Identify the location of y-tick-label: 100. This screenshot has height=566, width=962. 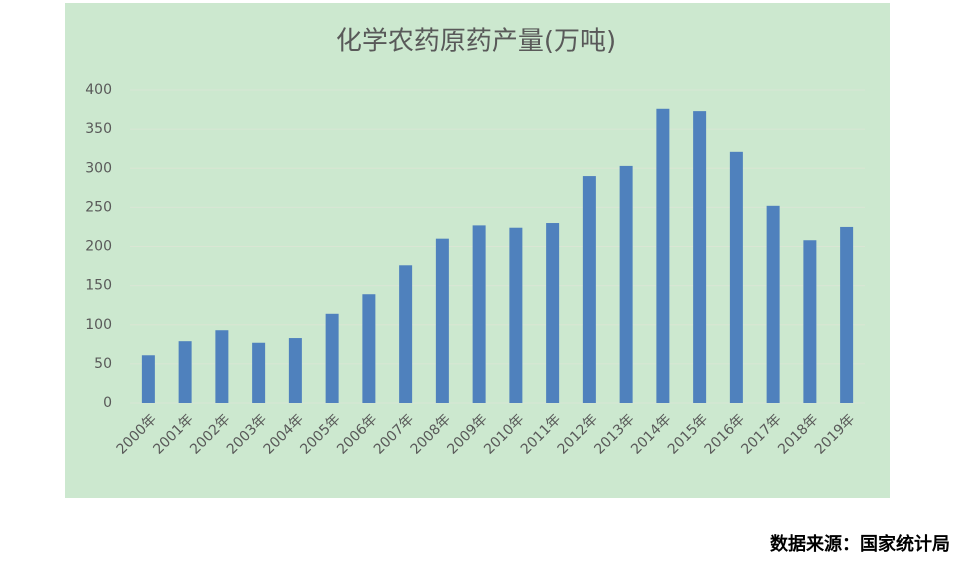
(98, 325).